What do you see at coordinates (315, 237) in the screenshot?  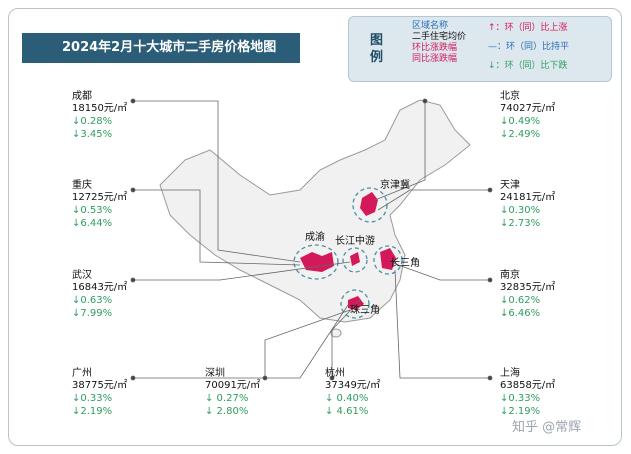 I see `region-label: 成渝` at bounding box center [315, 237].